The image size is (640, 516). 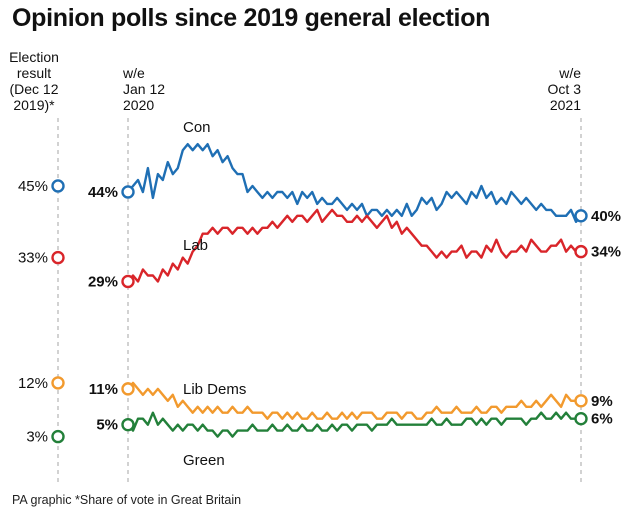 What do you see at coordinates (197, 127) in the screenshot?
I see `series-name-con: Con` at bounding box center [197, 127].